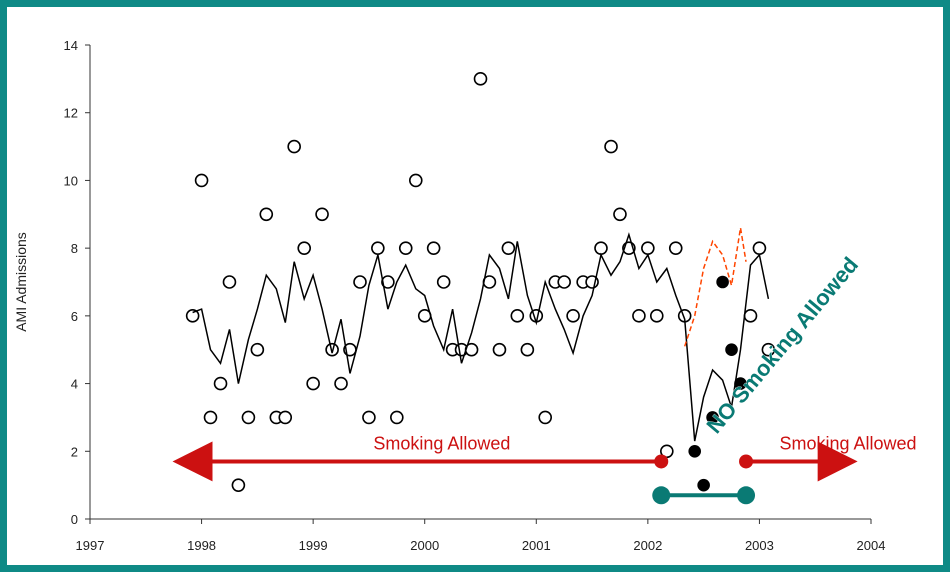 The width and height of the screenshot is (950, 572). What do you see at coordinates (90, 545) in the screenshot?
I see `x-tick-label: 1997` at bounding box center [90, 545].